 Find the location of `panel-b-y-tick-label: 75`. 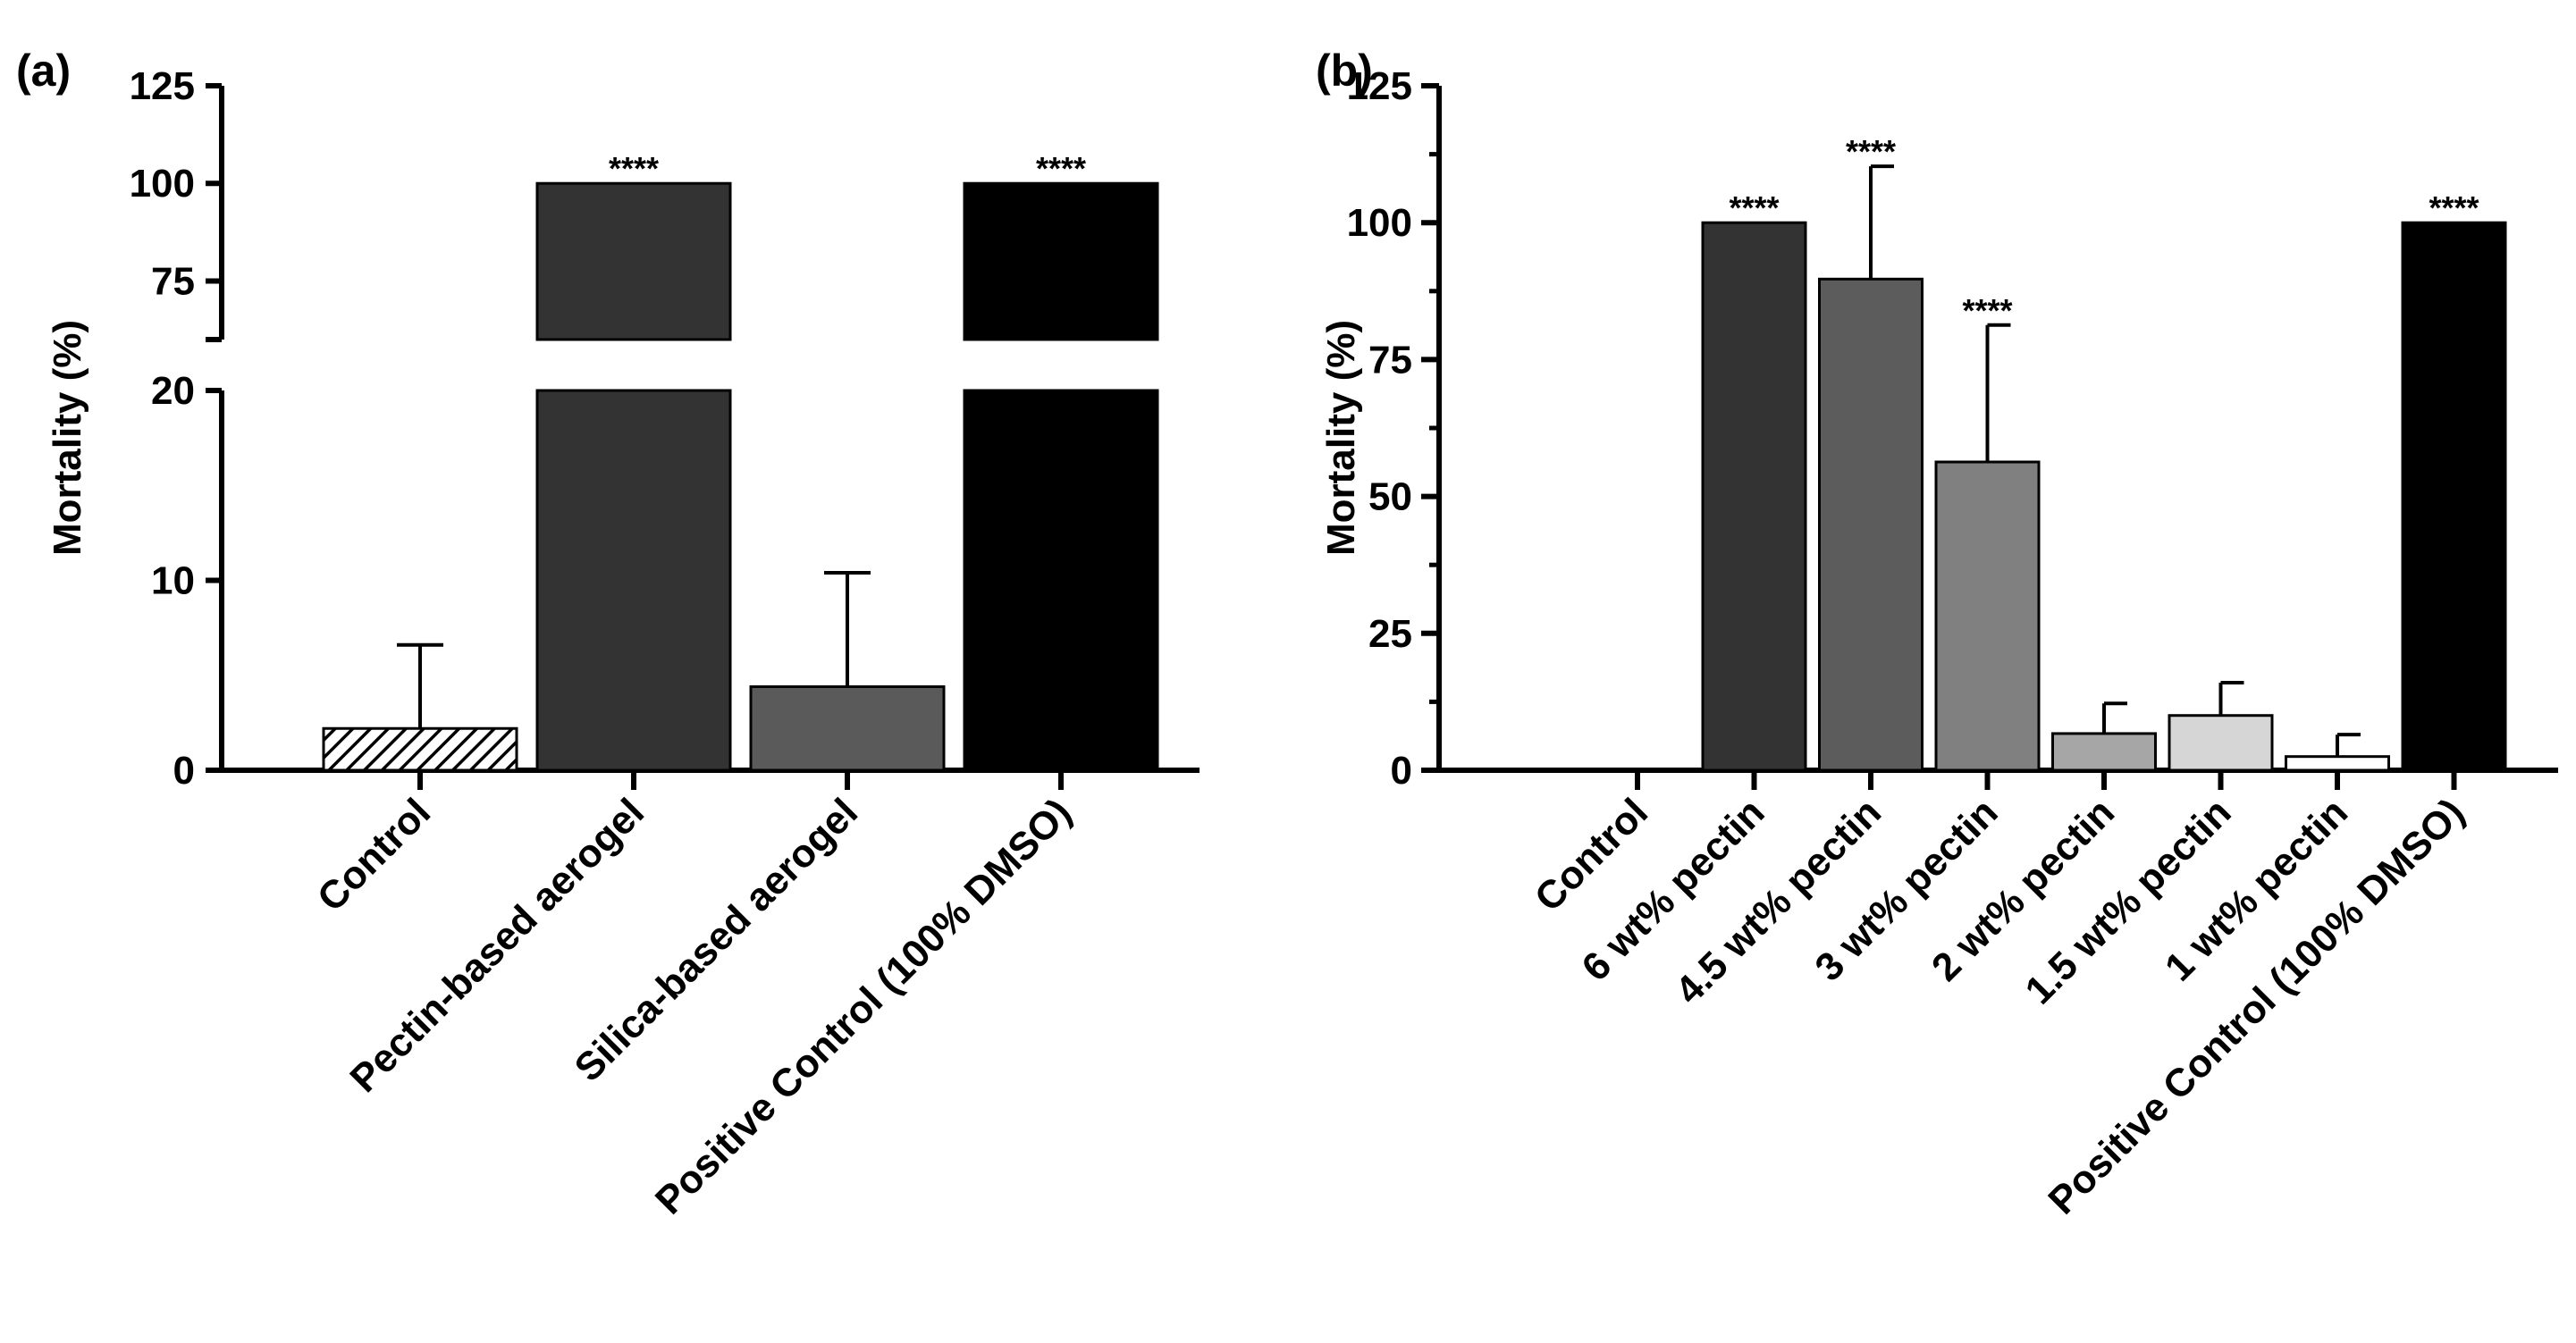

panel-b-y-tick-label: 75 is located at coordinates (1390, 360).